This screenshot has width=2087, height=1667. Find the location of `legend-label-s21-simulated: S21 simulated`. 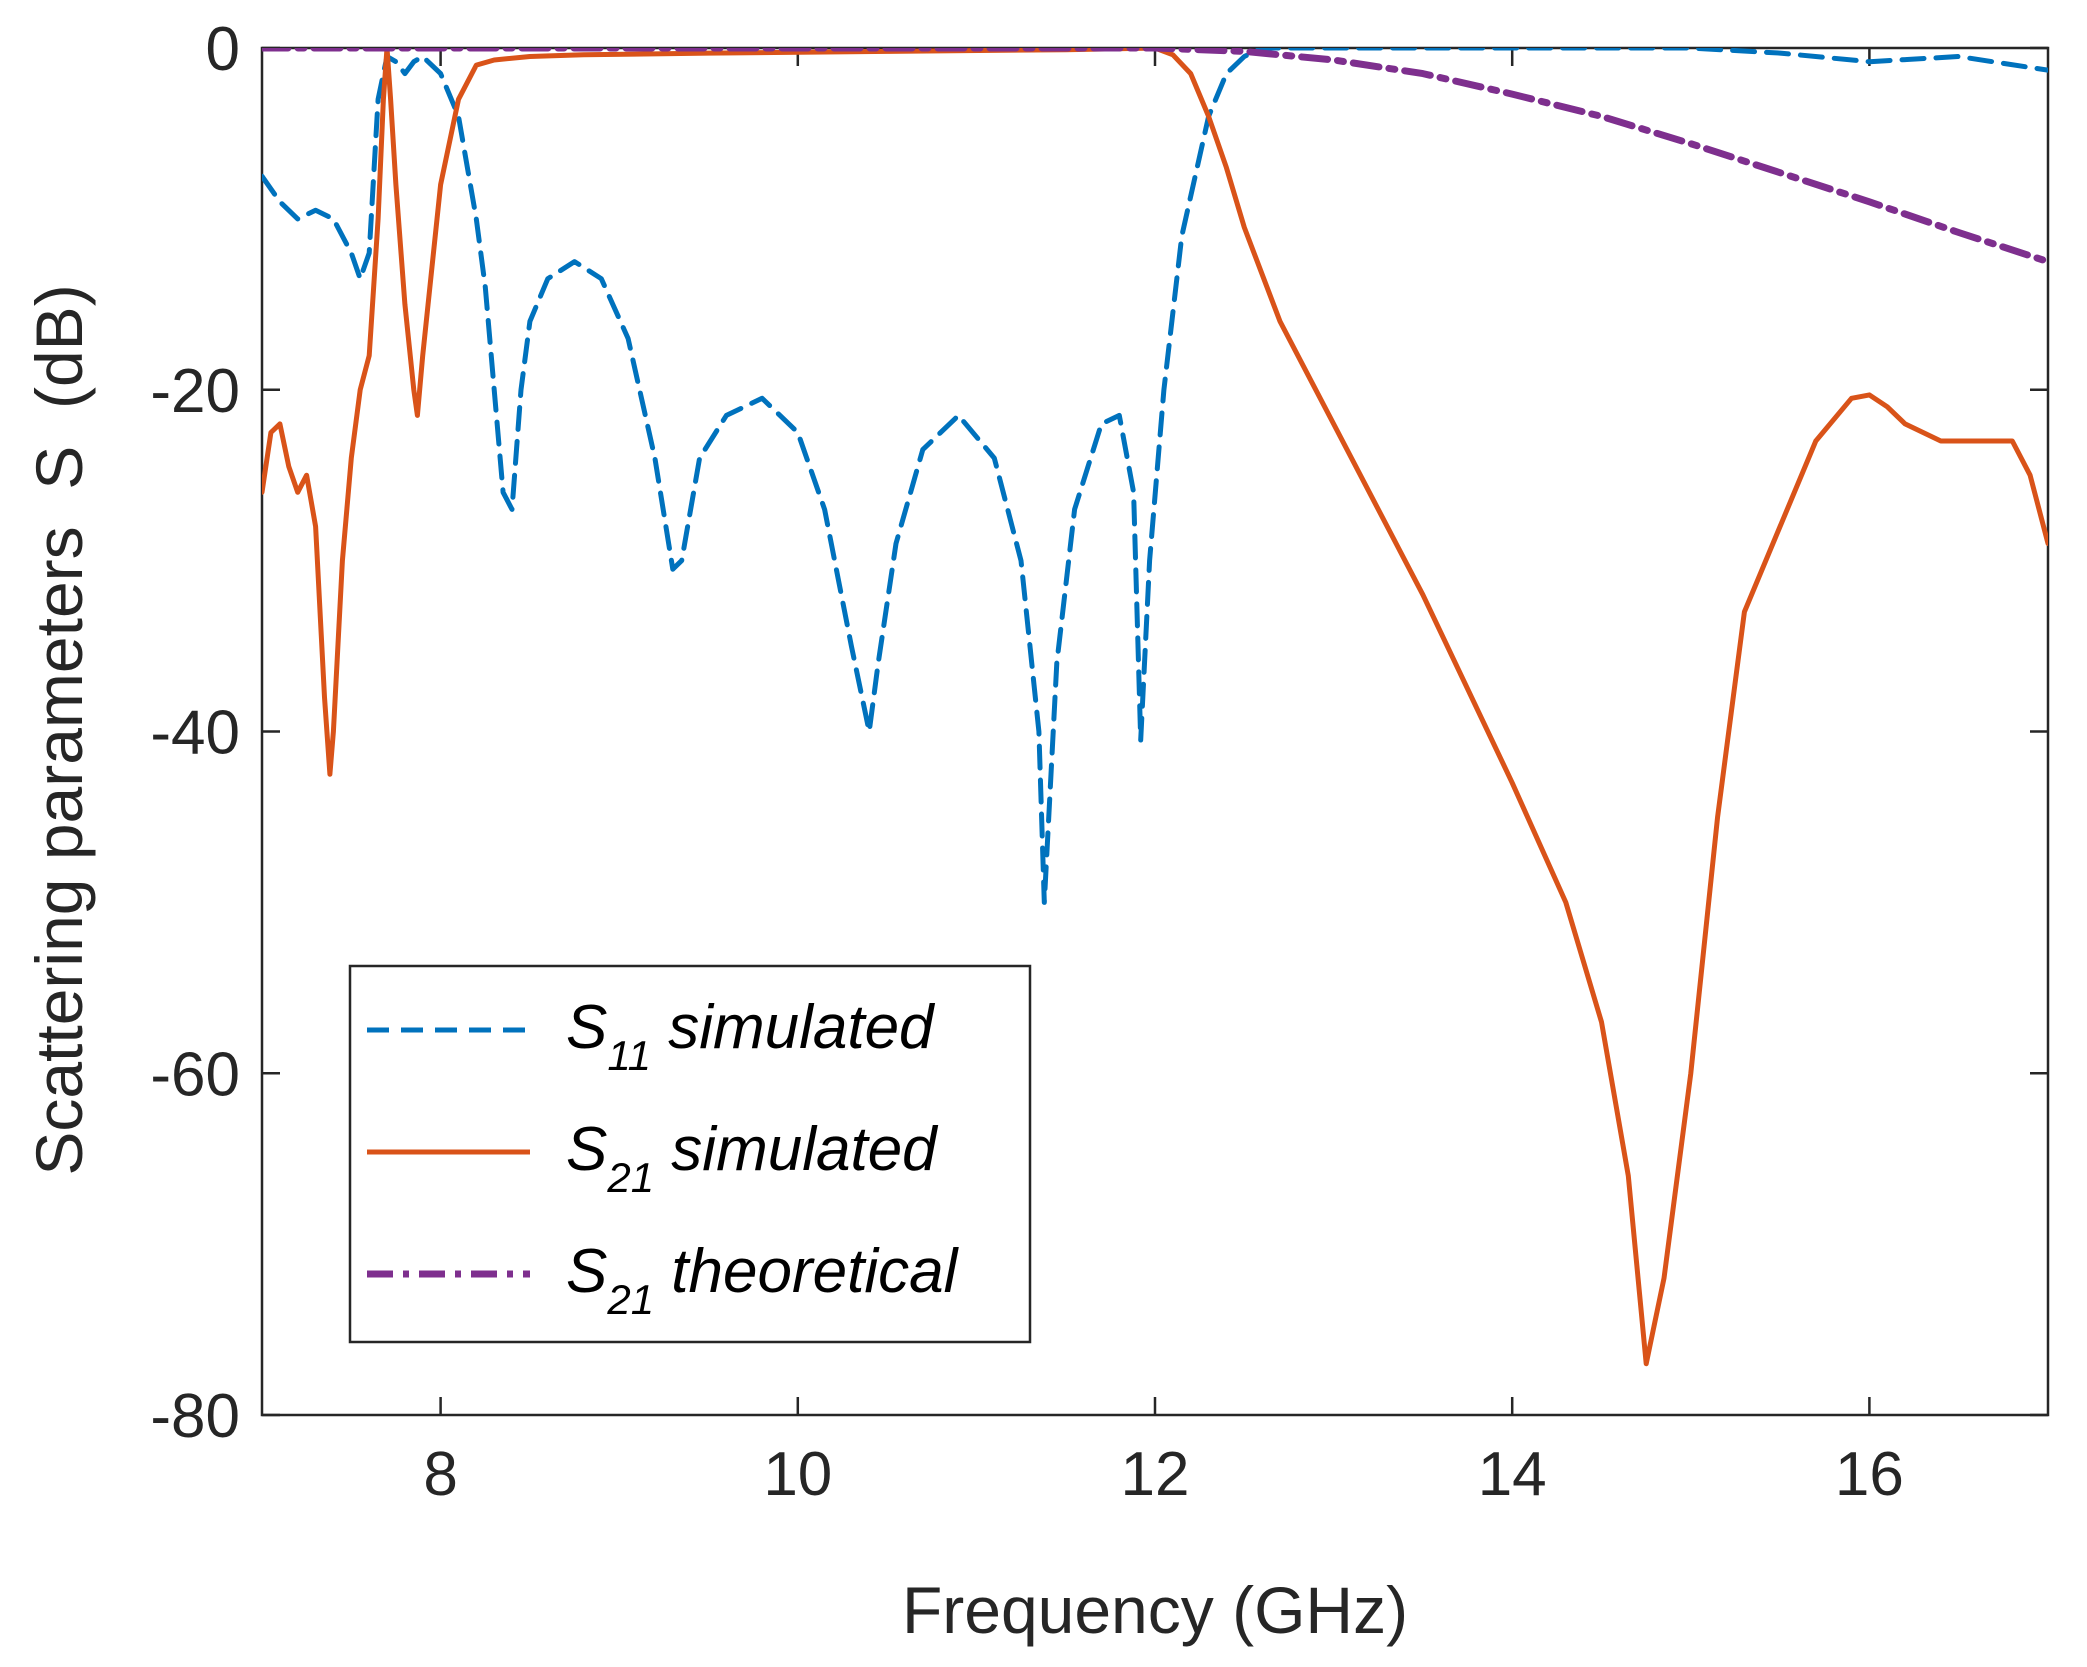

legend-label-s21-simulated: S21 simulated is located at coordinates (752, 1158).